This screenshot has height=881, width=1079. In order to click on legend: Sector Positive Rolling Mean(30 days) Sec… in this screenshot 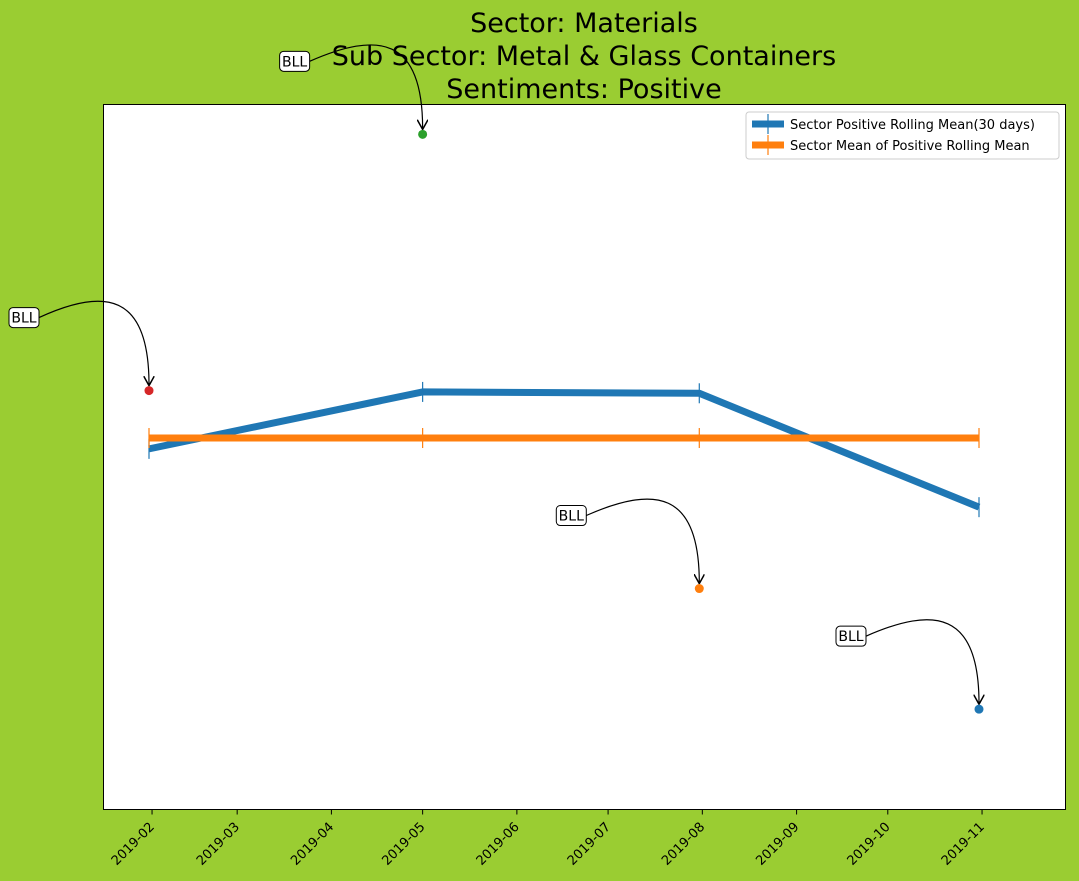, I will do `click(902, 135)`.